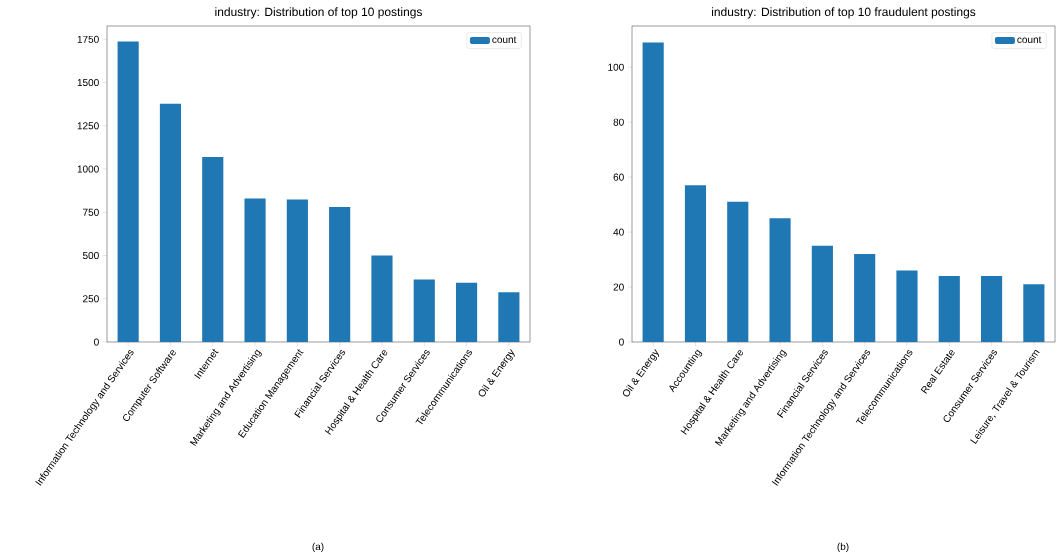 The image size is (1060, 558). I want to click on text: (b), so click(843, 547).